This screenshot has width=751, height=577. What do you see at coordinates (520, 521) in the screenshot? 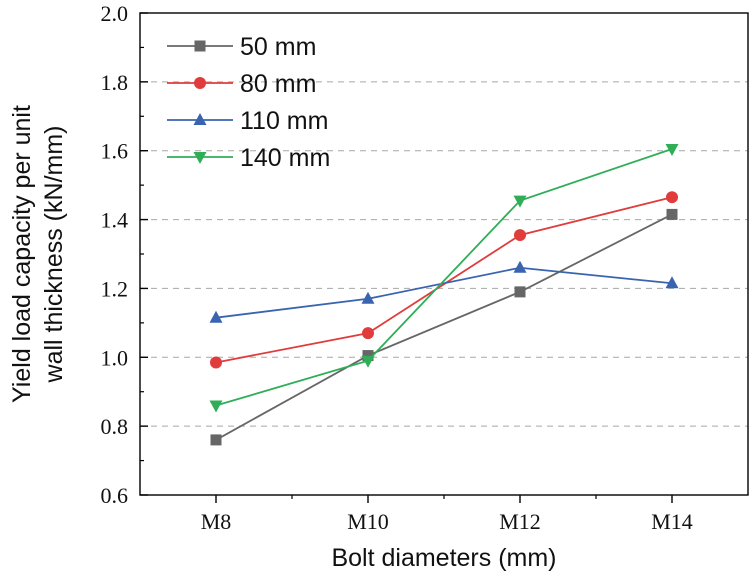
I see `x-tick-label: M12` at bounding box center [520, 521].